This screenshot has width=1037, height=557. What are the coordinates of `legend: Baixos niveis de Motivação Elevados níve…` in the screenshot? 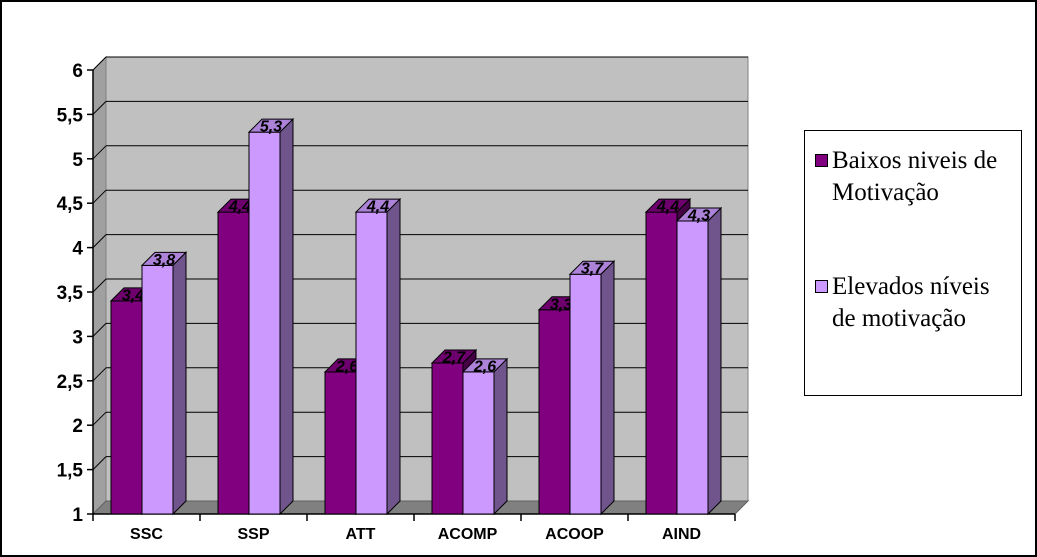 It's located at (913, 263).